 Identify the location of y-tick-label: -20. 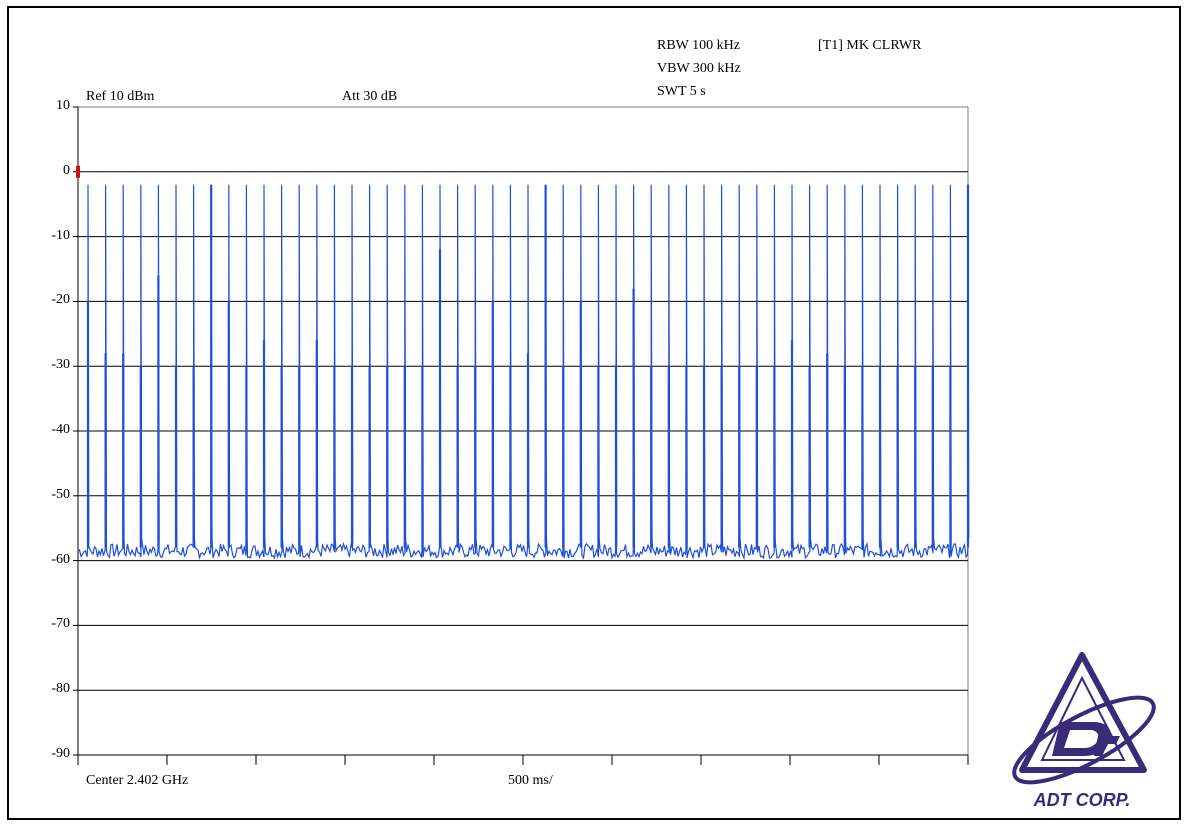
(60, 300).